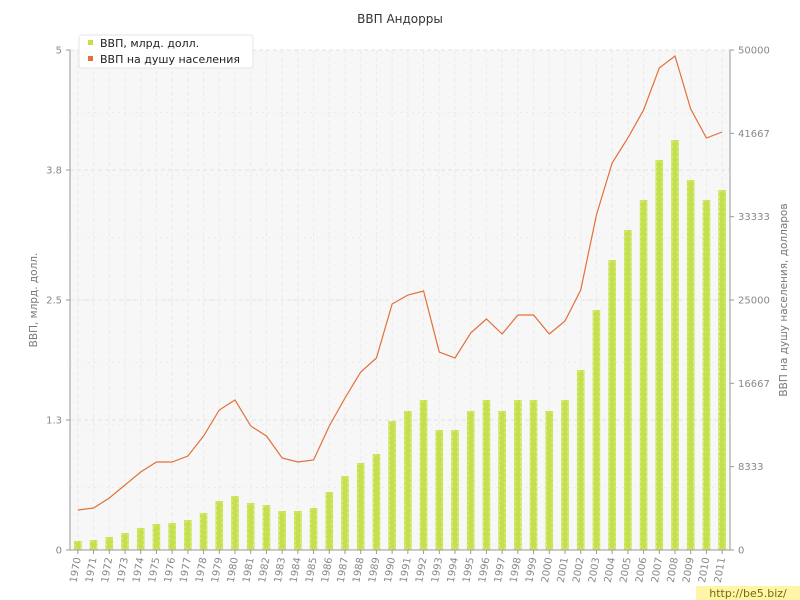 The height and width of the screenshot is (600, 800). I want to click on right-tick-label: 25000, so click(754, 301).